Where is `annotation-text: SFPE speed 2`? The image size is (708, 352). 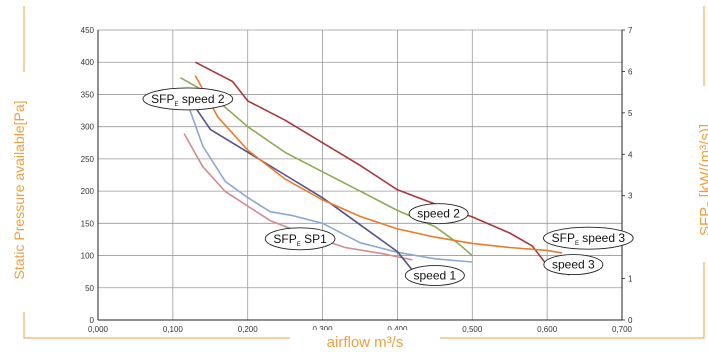 annotation-text: SFPE speed 2 is located at coordinates (188, 100).